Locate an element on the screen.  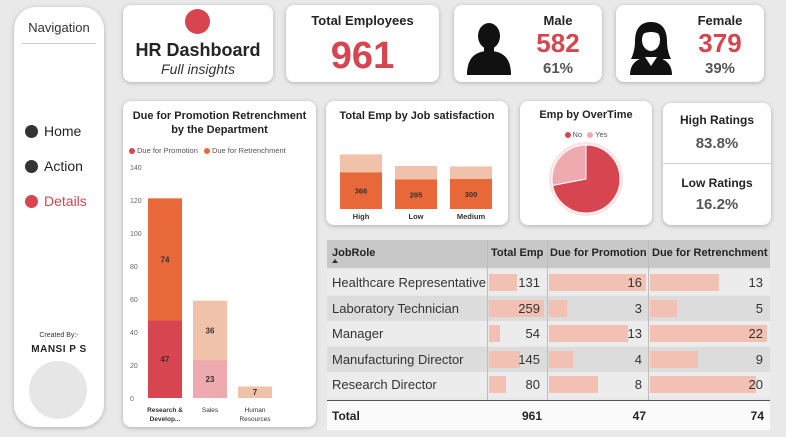
male-label: Male is located at coordinates (558, 20).